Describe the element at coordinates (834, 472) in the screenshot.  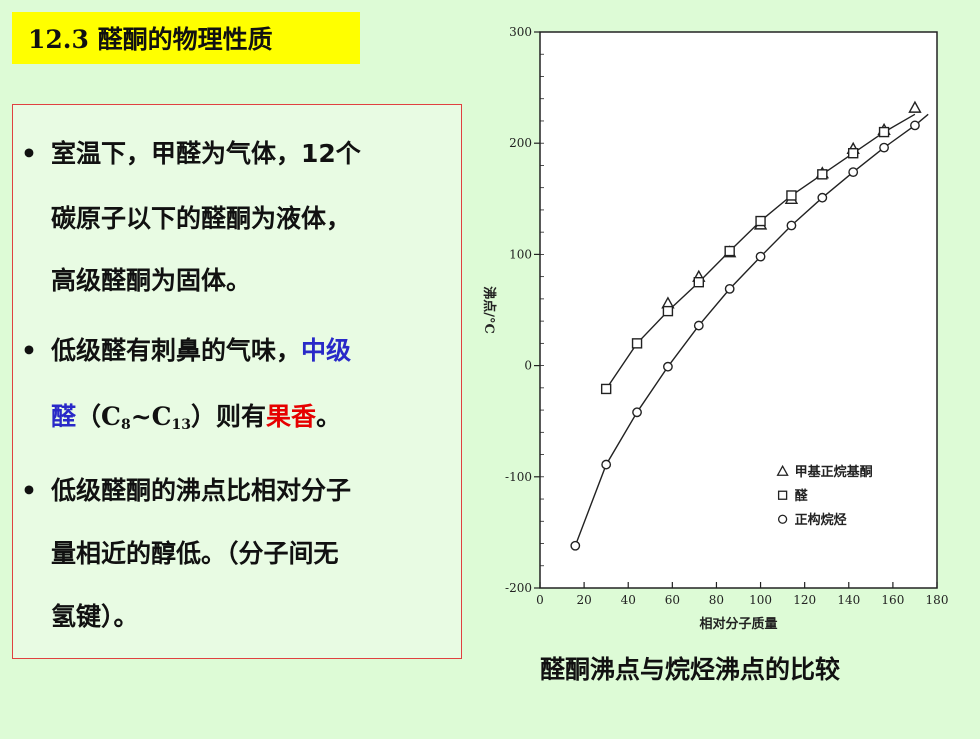
I see `legend-label: 甲基正烷基酮` at that location.